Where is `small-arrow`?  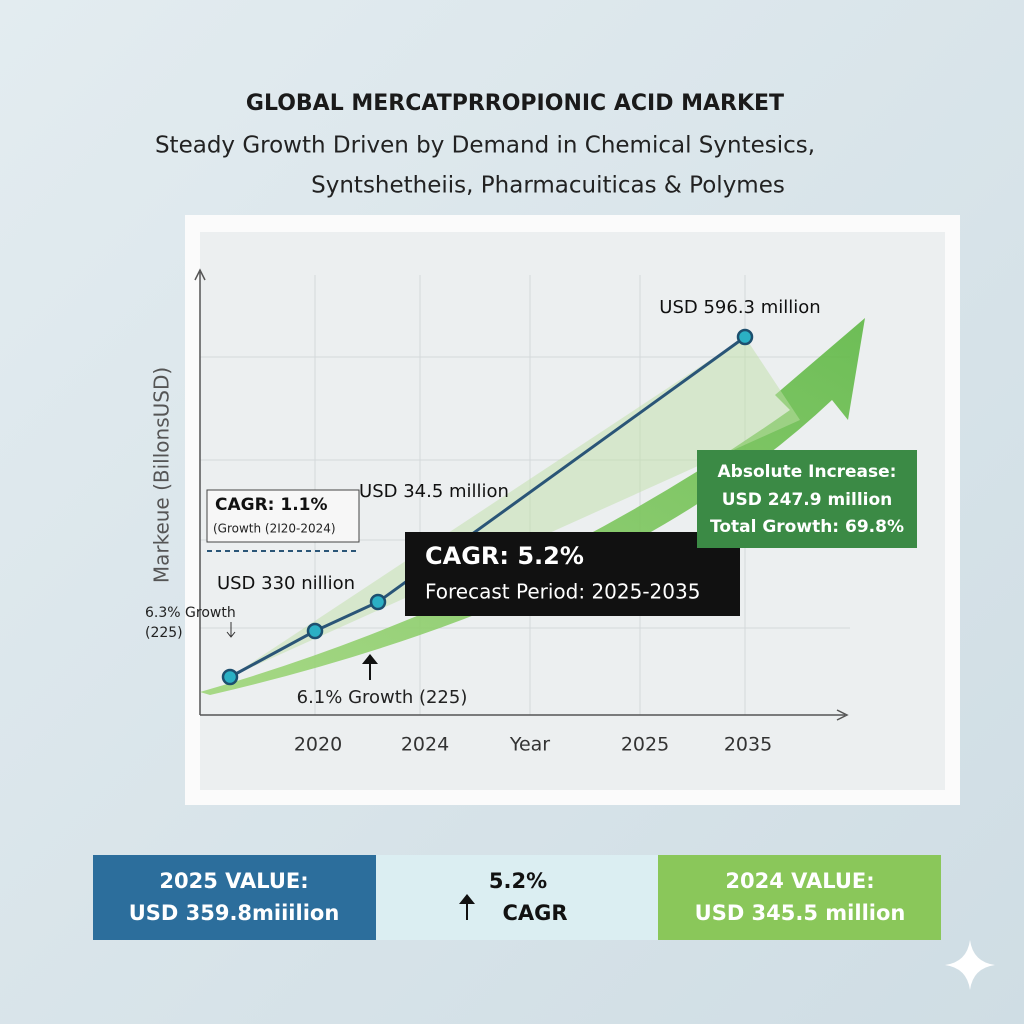
small-arrow is located at coordinates (231, 630).